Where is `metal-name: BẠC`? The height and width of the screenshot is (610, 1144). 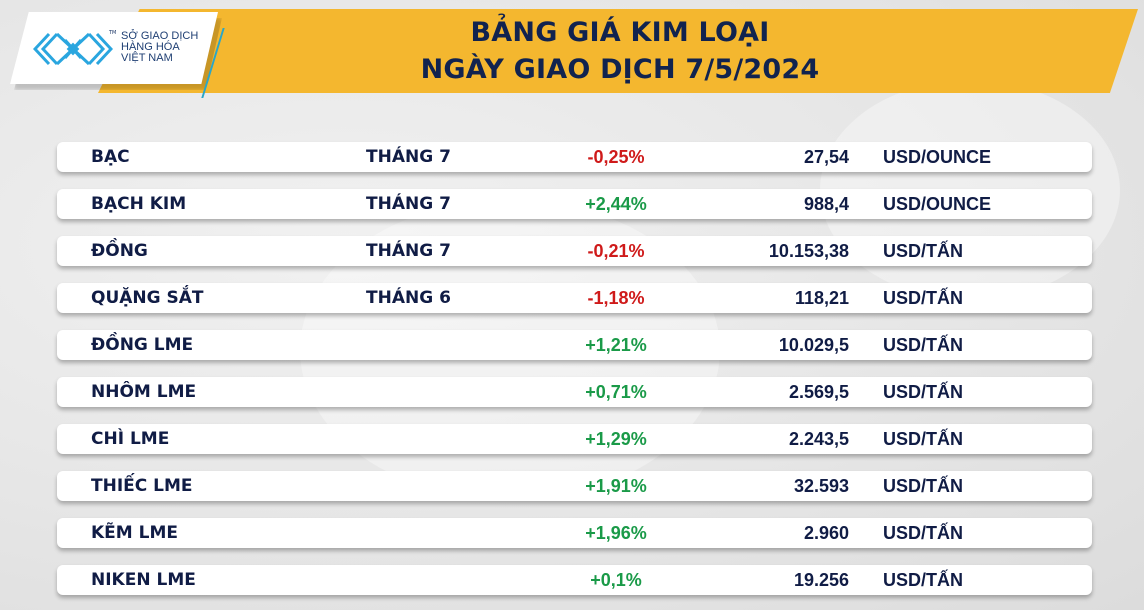 metal-name: BẠC is located at coordinates (110, 157).